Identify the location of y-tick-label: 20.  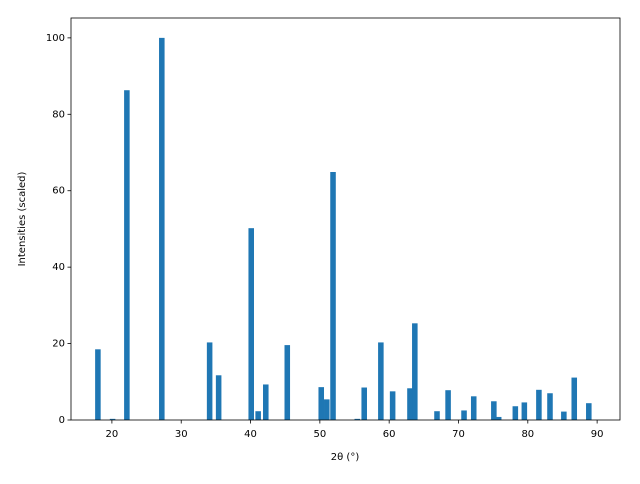
(58, 344).